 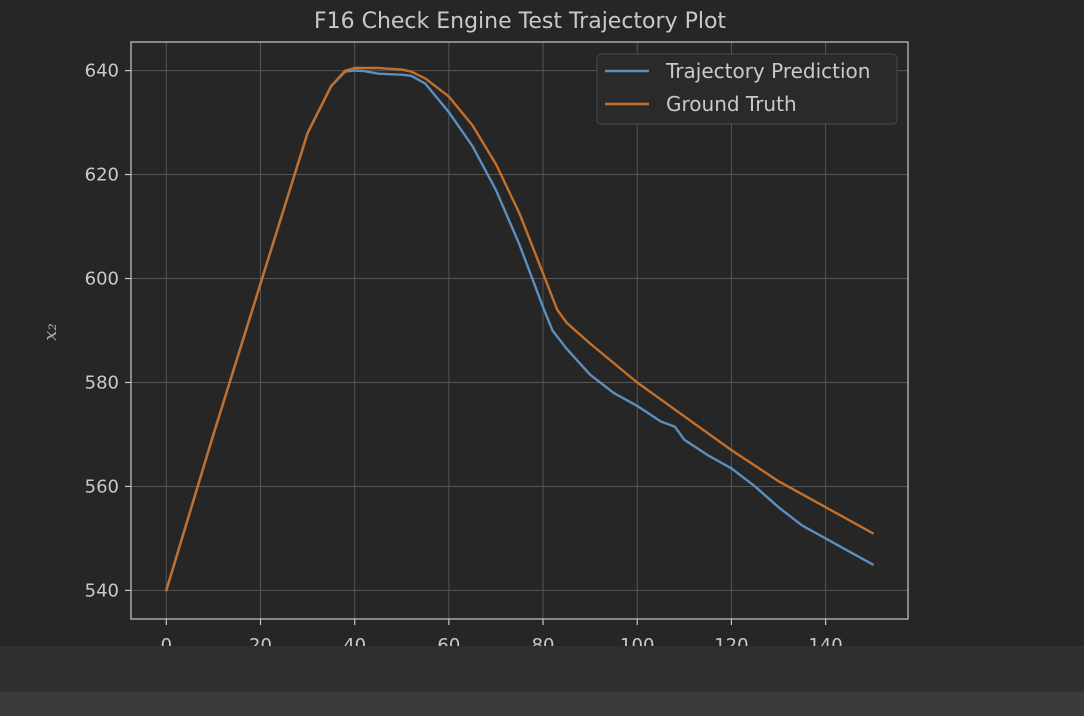 What do you see at coordinates (542, 669) in the screenshot?
I see `output-panel-strip` at bounding box center [542, 669].